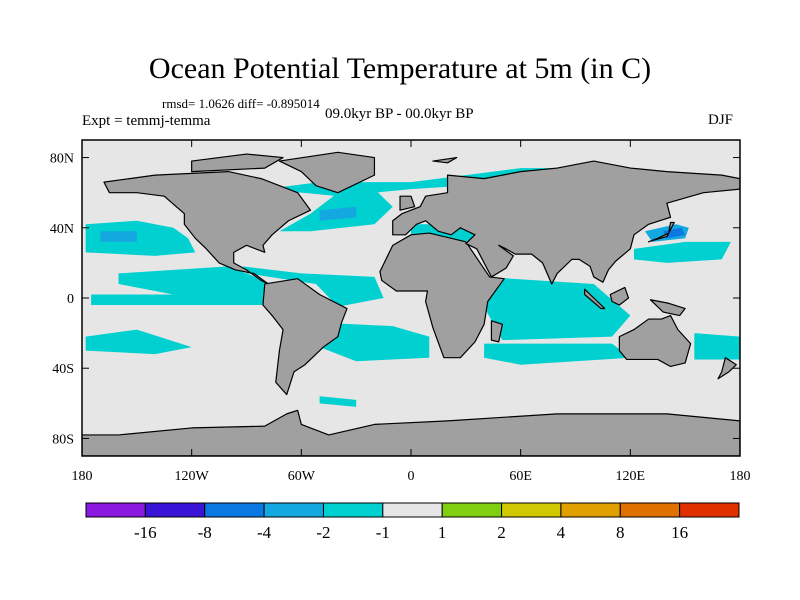 This screenshot has width=800, height=600. What do you see at coordinates (412, 522) in the screenshot?
I see `colorbar: -16 -8 -4 -2 -1 1 2 4 8 16` at bounding box center [412, 522].